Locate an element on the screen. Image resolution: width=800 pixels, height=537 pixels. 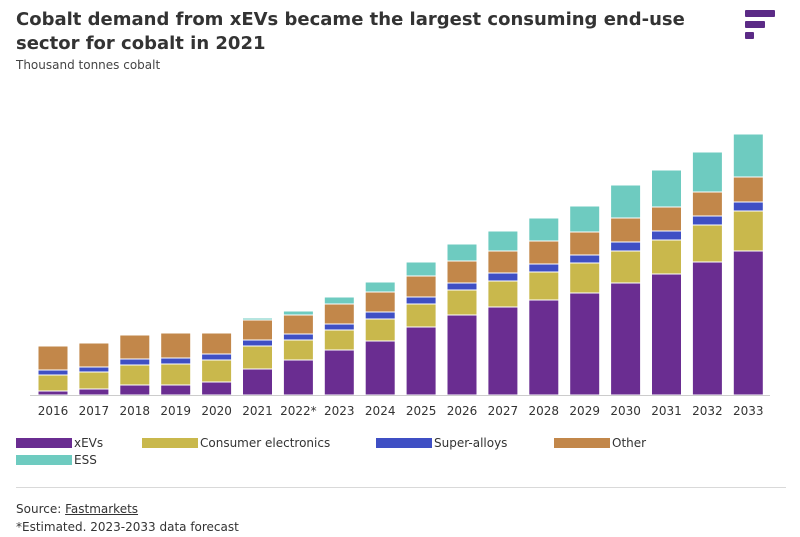
bar-2027-super-alloys is located at coordinates (503, 277).